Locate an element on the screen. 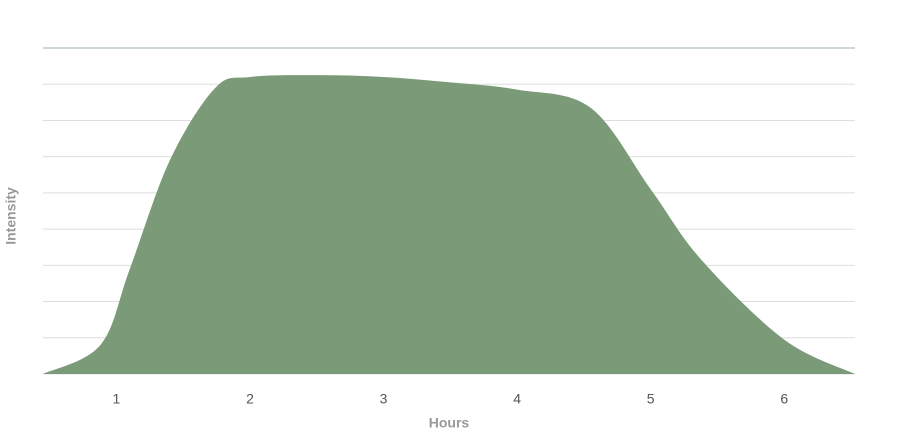  x-tick-label: 2 is located at coordinates (250, 399).